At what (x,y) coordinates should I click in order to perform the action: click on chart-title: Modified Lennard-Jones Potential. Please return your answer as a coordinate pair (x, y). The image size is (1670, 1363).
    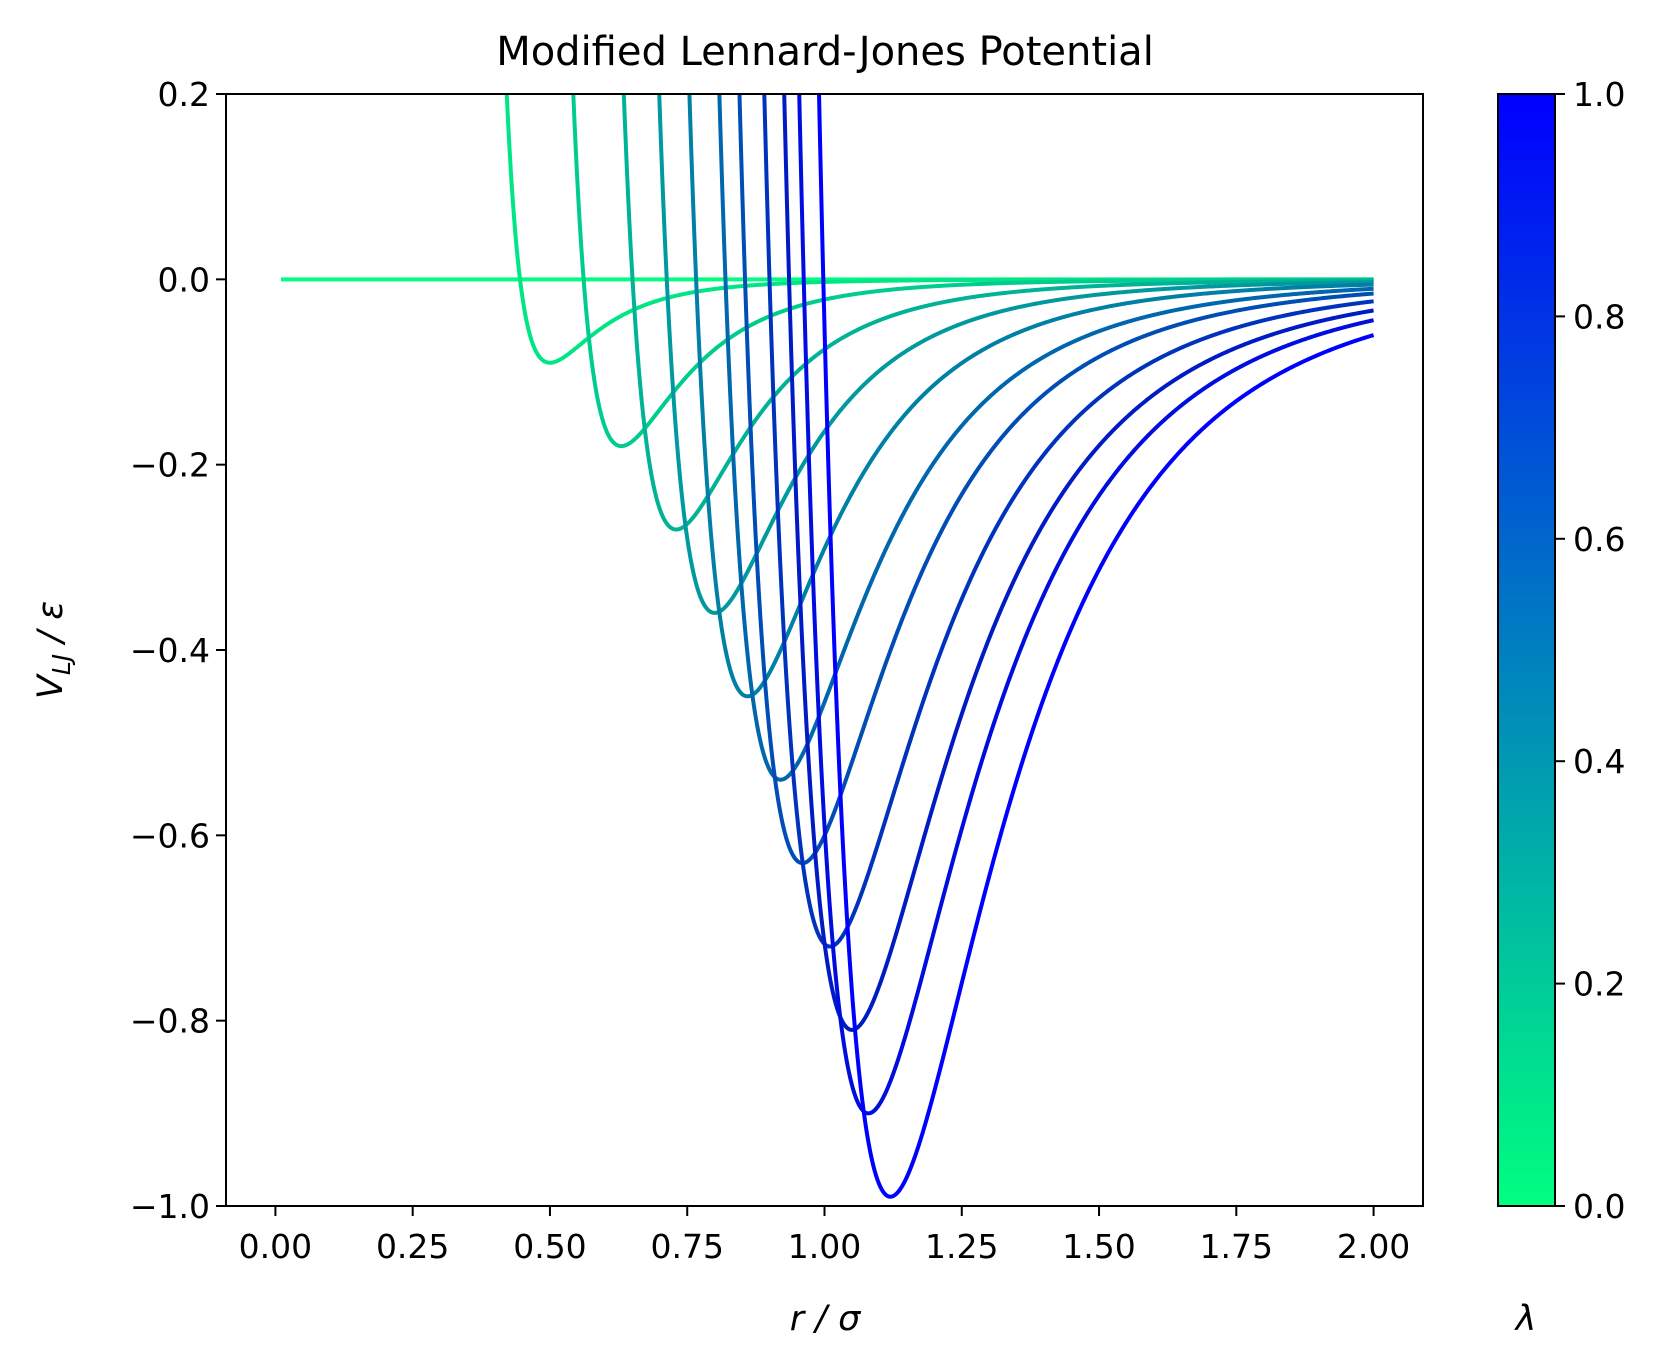
    Looking at the image, I should click on (825, 52).